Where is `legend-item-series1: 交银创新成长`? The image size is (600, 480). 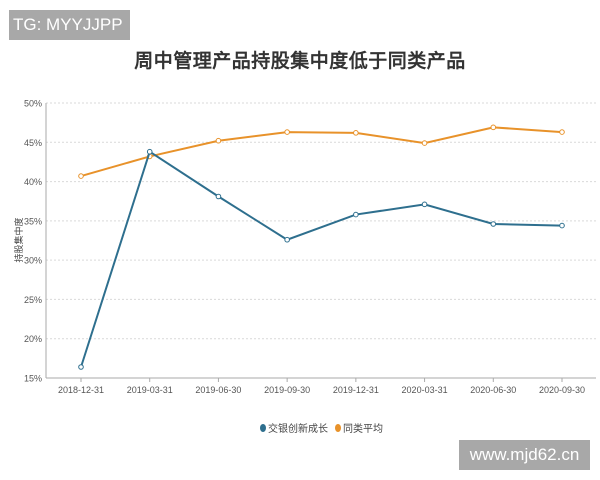 legend-item-series1: 交银创新成长 is located at coordinates (294, 427).